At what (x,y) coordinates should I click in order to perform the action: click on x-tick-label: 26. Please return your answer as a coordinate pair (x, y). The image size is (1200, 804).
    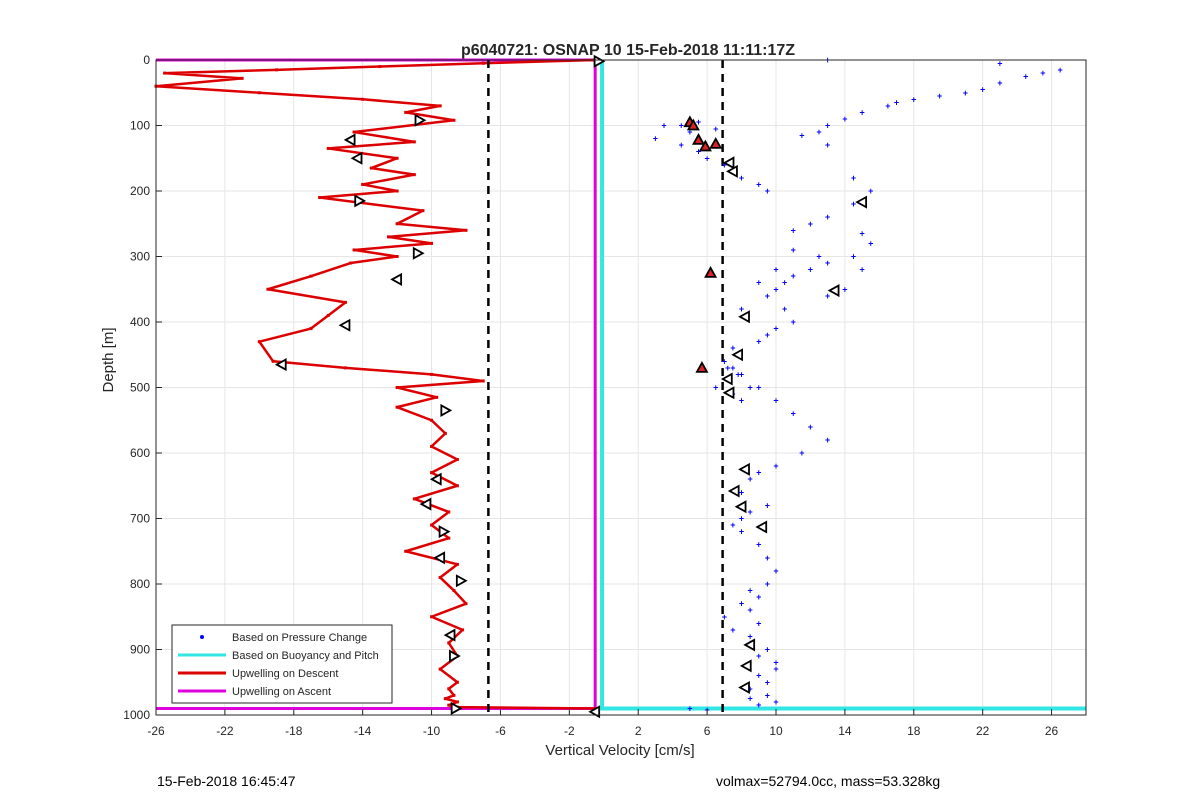
    Looking at the image, I should click on (1052, 731).